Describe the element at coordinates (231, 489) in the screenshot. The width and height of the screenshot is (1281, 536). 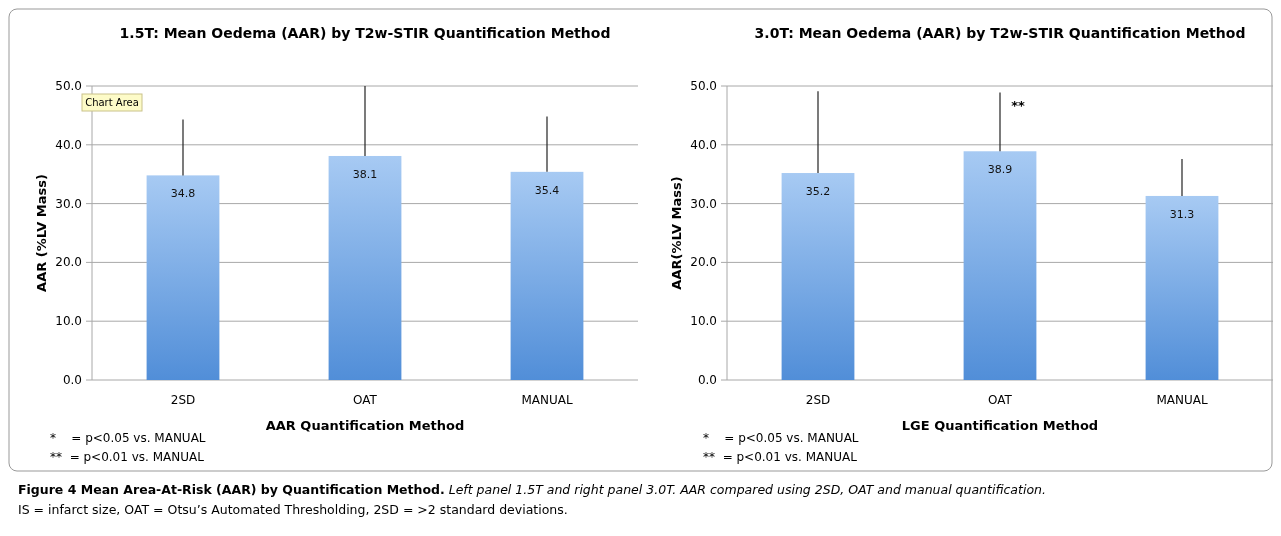
I see `caption: Figure 4 Mean Area-At-Risk (AAR) by Quantification Method.` at that location.